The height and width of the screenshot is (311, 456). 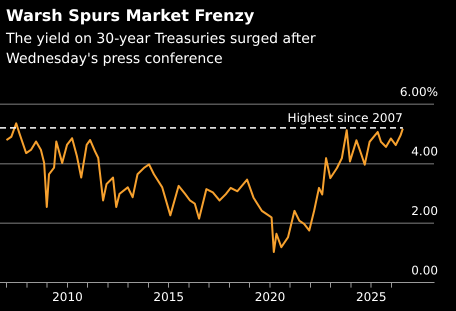 I want to click on y-tick-label: 2.00, so click(x=424, y=211).